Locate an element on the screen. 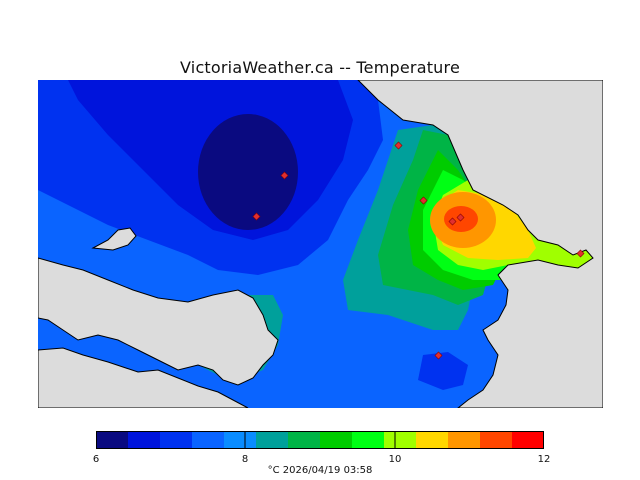  island-small is located at coordinates (114, 239).